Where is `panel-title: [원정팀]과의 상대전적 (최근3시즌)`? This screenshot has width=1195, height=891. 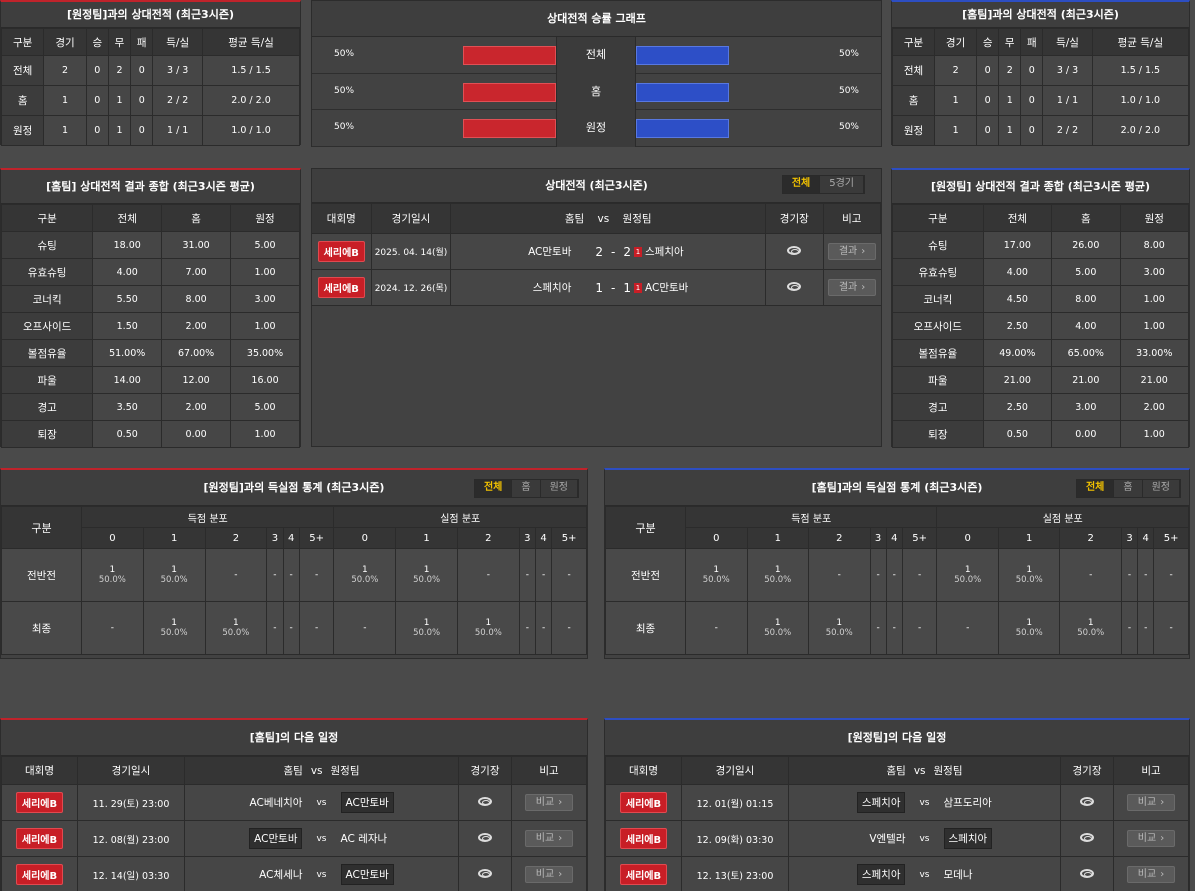 panel-title: [원정팀]과의 상대전적 (최근3시즌) is located at coordinates (150, 15).